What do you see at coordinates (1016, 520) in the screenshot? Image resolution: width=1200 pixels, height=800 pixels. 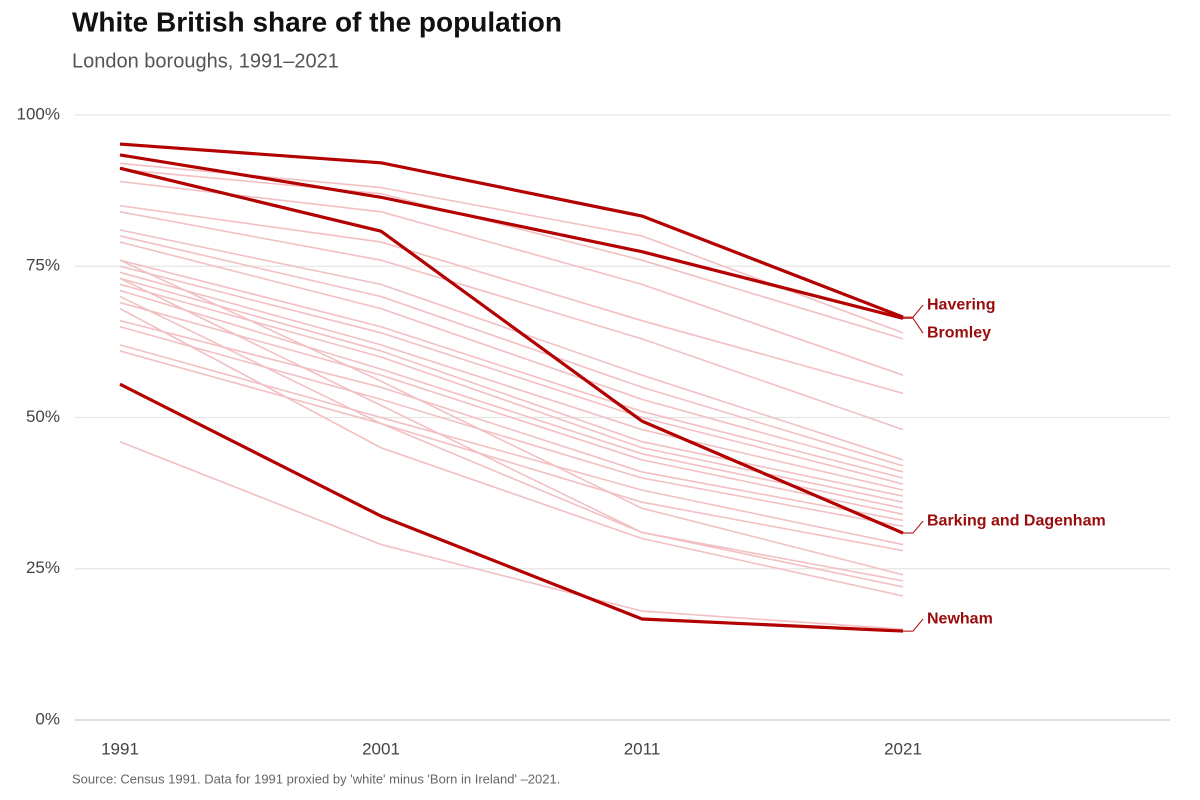 I see `series-label: Barking and Dagenham` at bounding box center [1016, 520].